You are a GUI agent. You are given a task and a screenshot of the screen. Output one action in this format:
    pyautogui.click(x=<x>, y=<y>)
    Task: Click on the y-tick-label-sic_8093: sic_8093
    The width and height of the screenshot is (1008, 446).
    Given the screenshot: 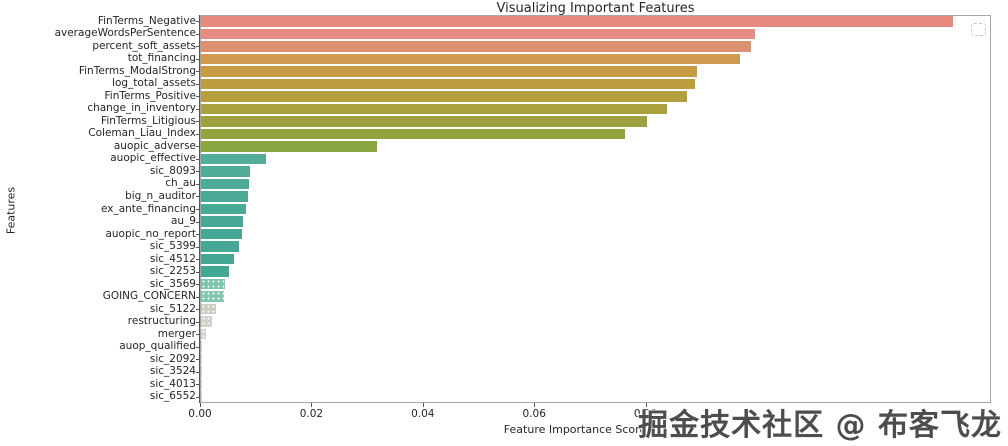 What is the action you would take?
    pyautogui.click(x=172, y=170)
    